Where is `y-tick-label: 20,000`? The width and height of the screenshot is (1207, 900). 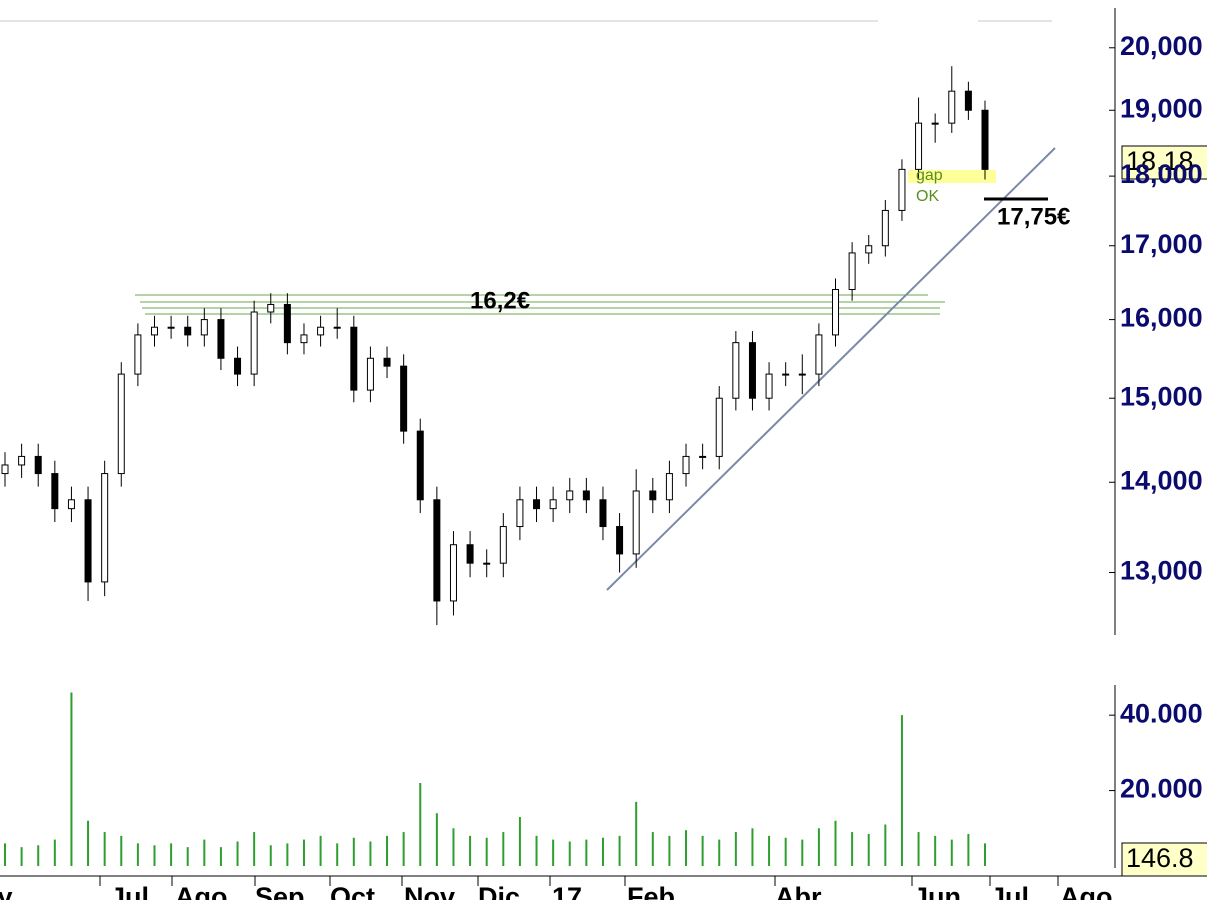
y-tick-label: 20,000 is located at coordinates (1161, 46).